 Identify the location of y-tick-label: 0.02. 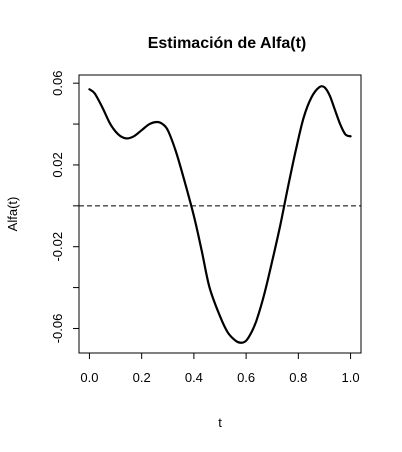
(57, 164).